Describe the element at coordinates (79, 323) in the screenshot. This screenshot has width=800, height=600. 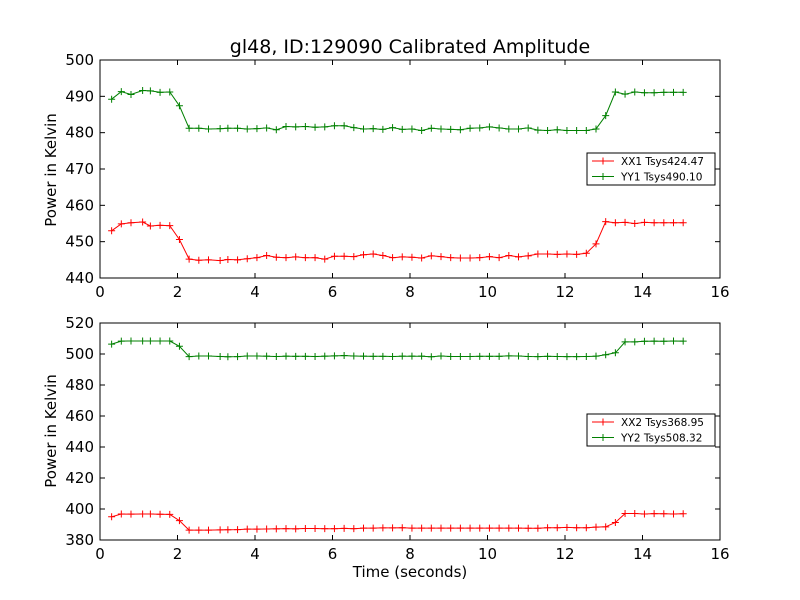
I see `y-tick-label: 520` at that location.